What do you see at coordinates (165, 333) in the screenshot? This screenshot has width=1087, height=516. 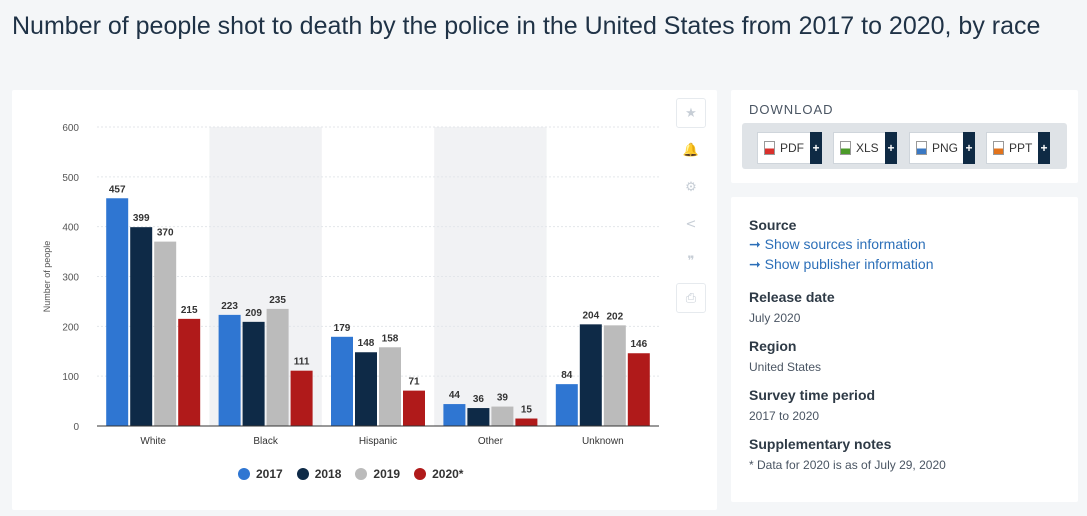 I see `bar-2019-white` at bounding box center [165, 333].